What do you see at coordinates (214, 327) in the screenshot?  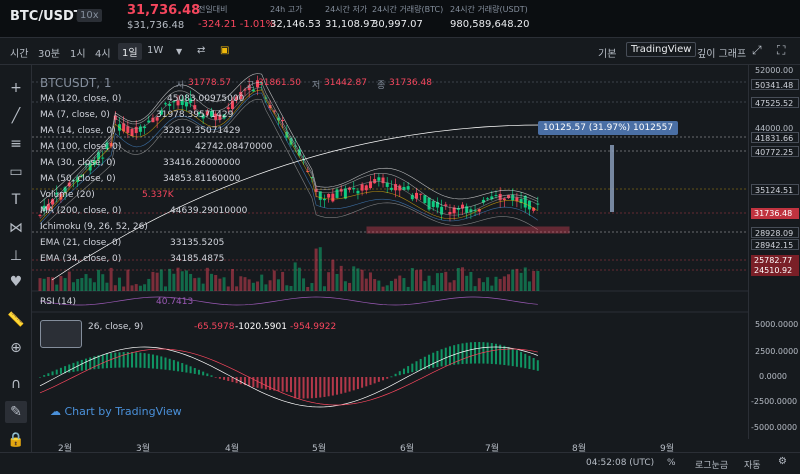 I see `macd-legend-value-macd: -65.5978` at bounding box center [214, 327].